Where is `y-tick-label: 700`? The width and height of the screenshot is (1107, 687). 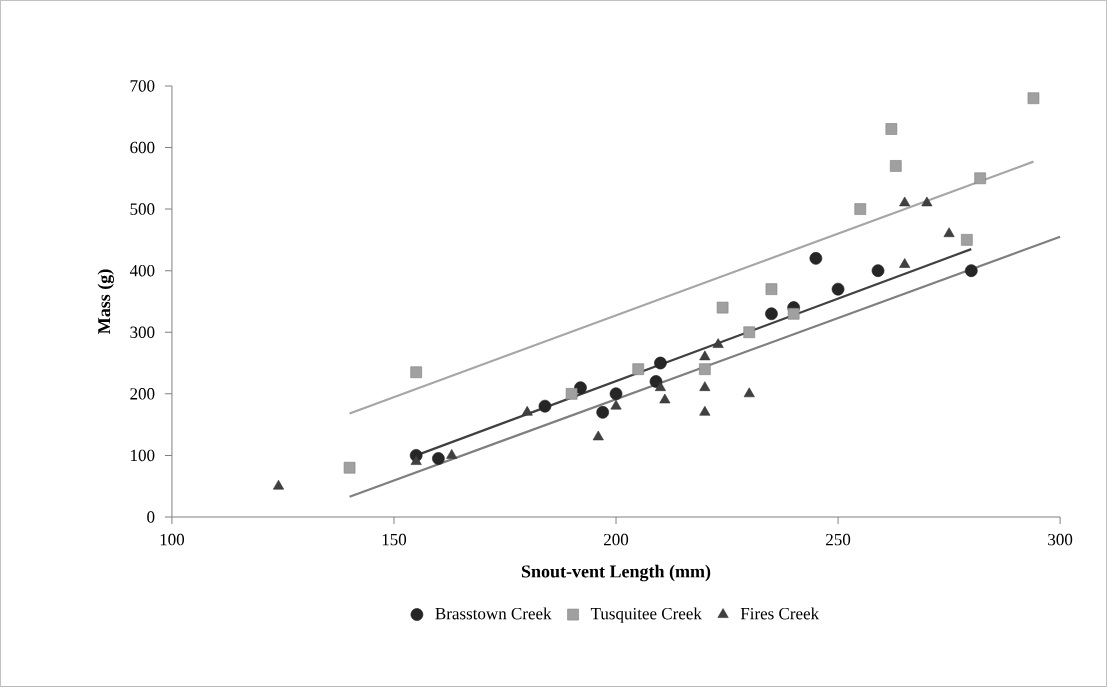
y-tick-label: 700 is located at coordinates (142, 86).